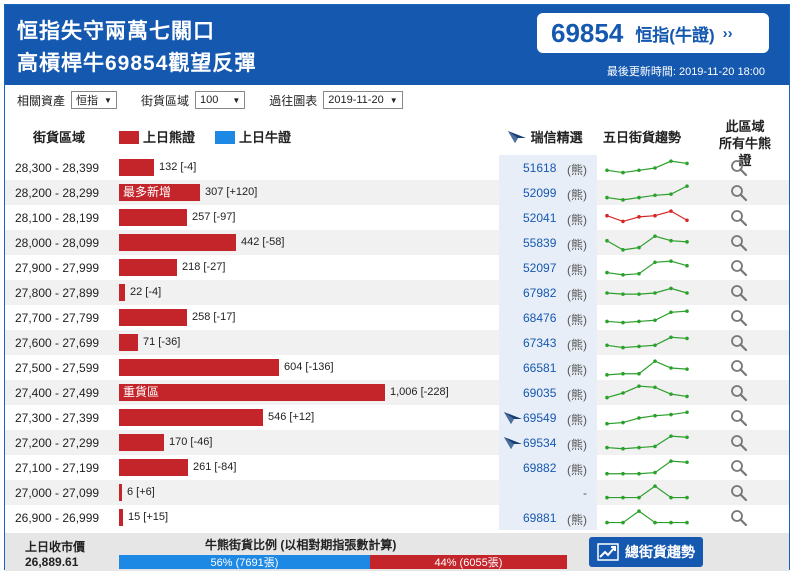 This screenshot has height=573, width=794. I want to click on warrant-code: 67982, so click(540, 293).